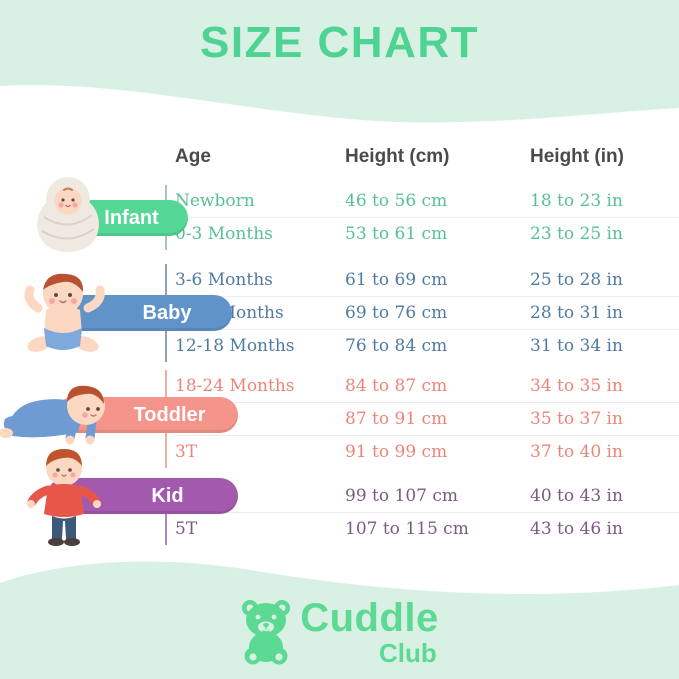 The height and width of the screenshot is (679, 679). I want to click on age-cell: 3-6 Months, so click(224, 280).